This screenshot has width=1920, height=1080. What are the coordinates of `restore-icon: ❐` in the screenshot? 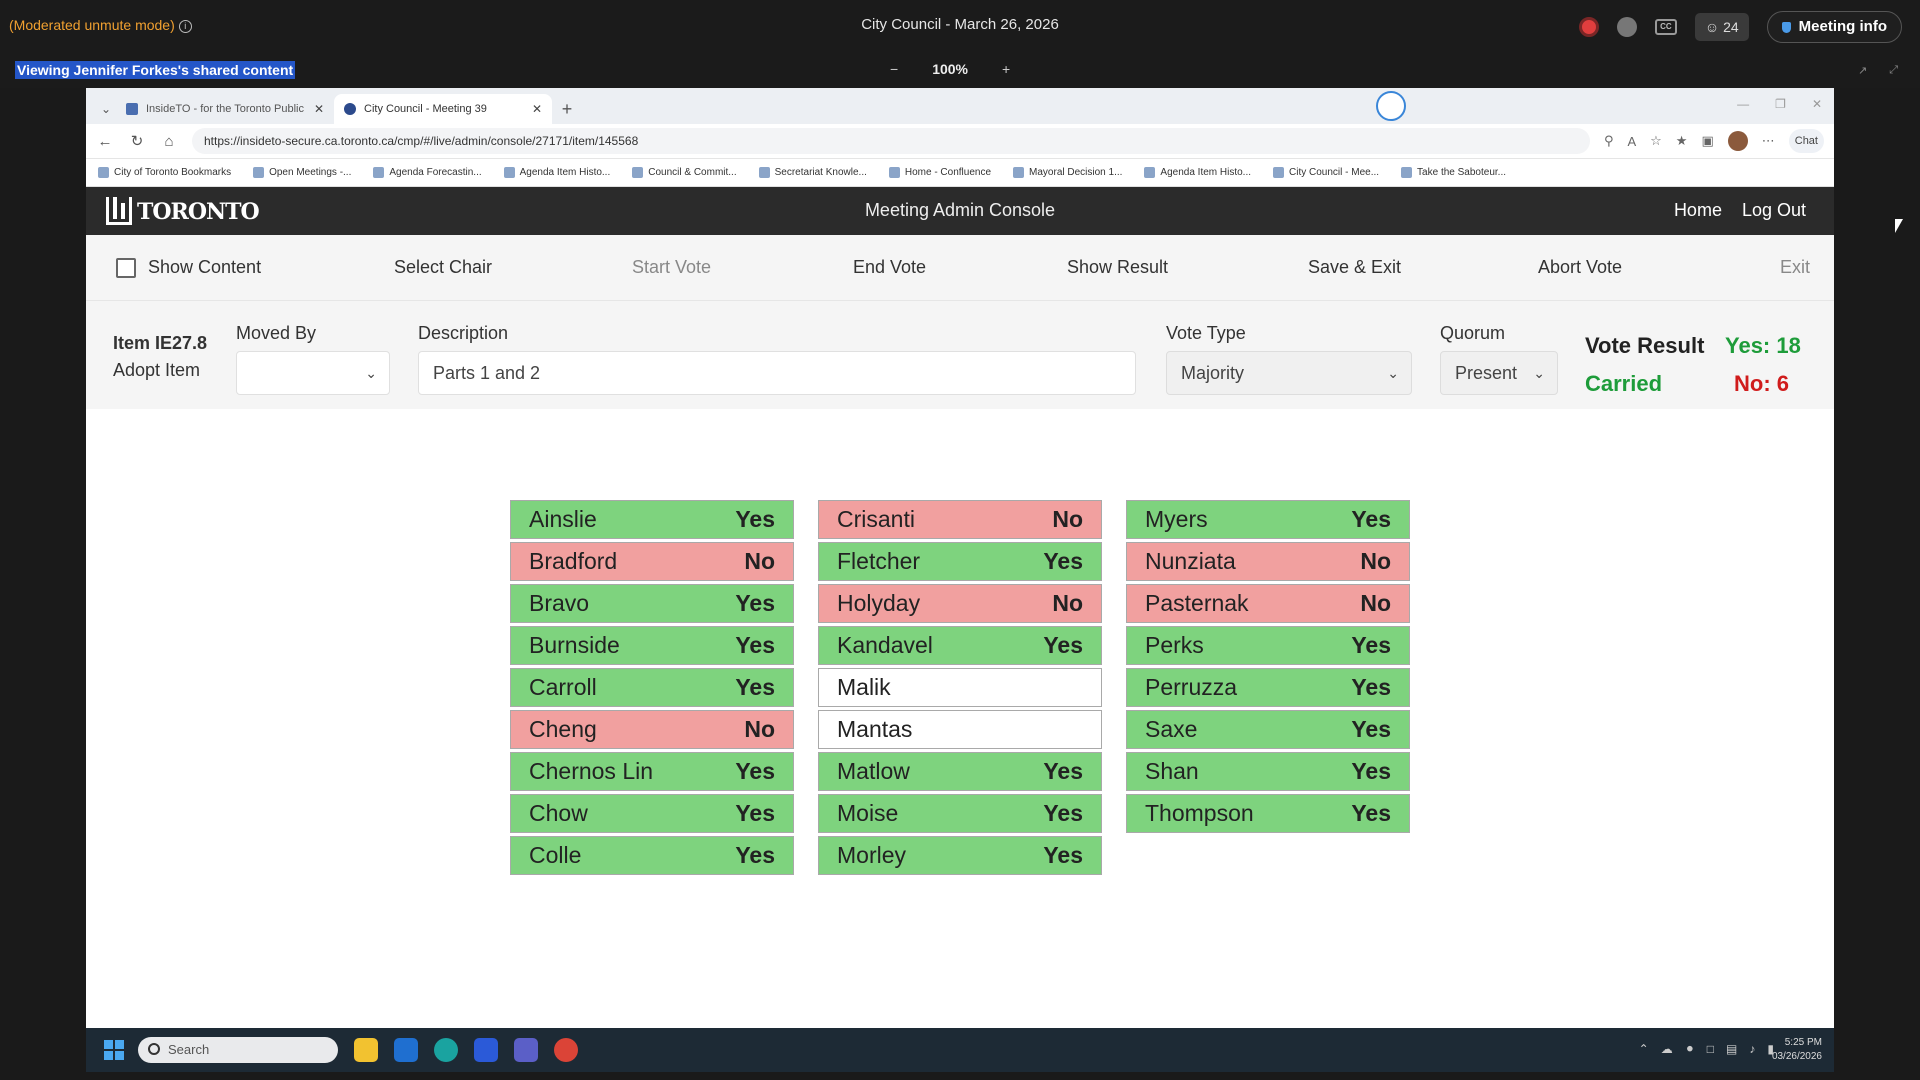 It's located at (1780, 104).